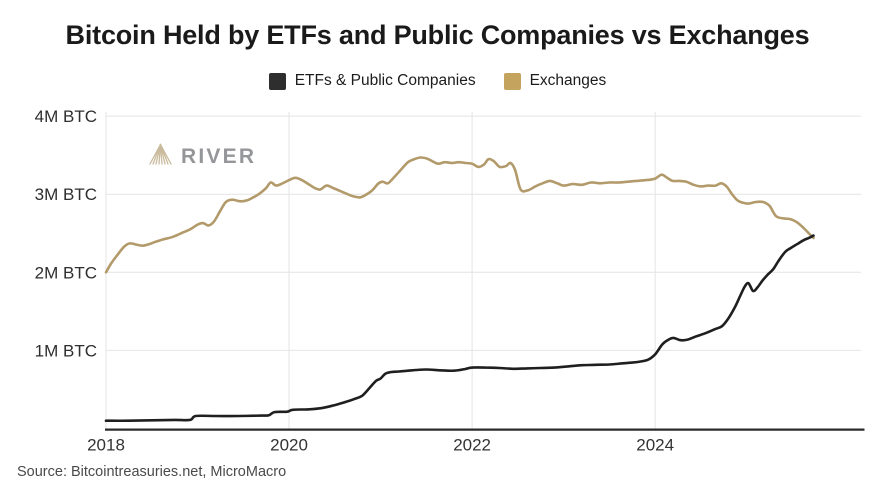 The height and width of the screenshot is (497, 875). Describe the element at coordinates (472, 445) in the screenshot. I see `x-tick-label: 2022` at that location.